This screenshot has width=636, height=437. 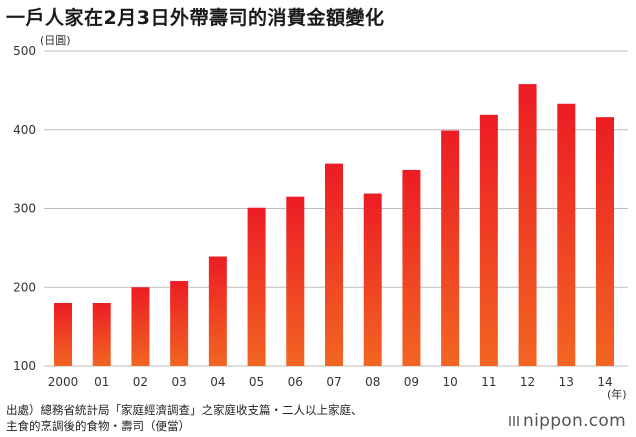 I want to click on y-axis-unit-label: (日圓), so click(x=55, y=40).